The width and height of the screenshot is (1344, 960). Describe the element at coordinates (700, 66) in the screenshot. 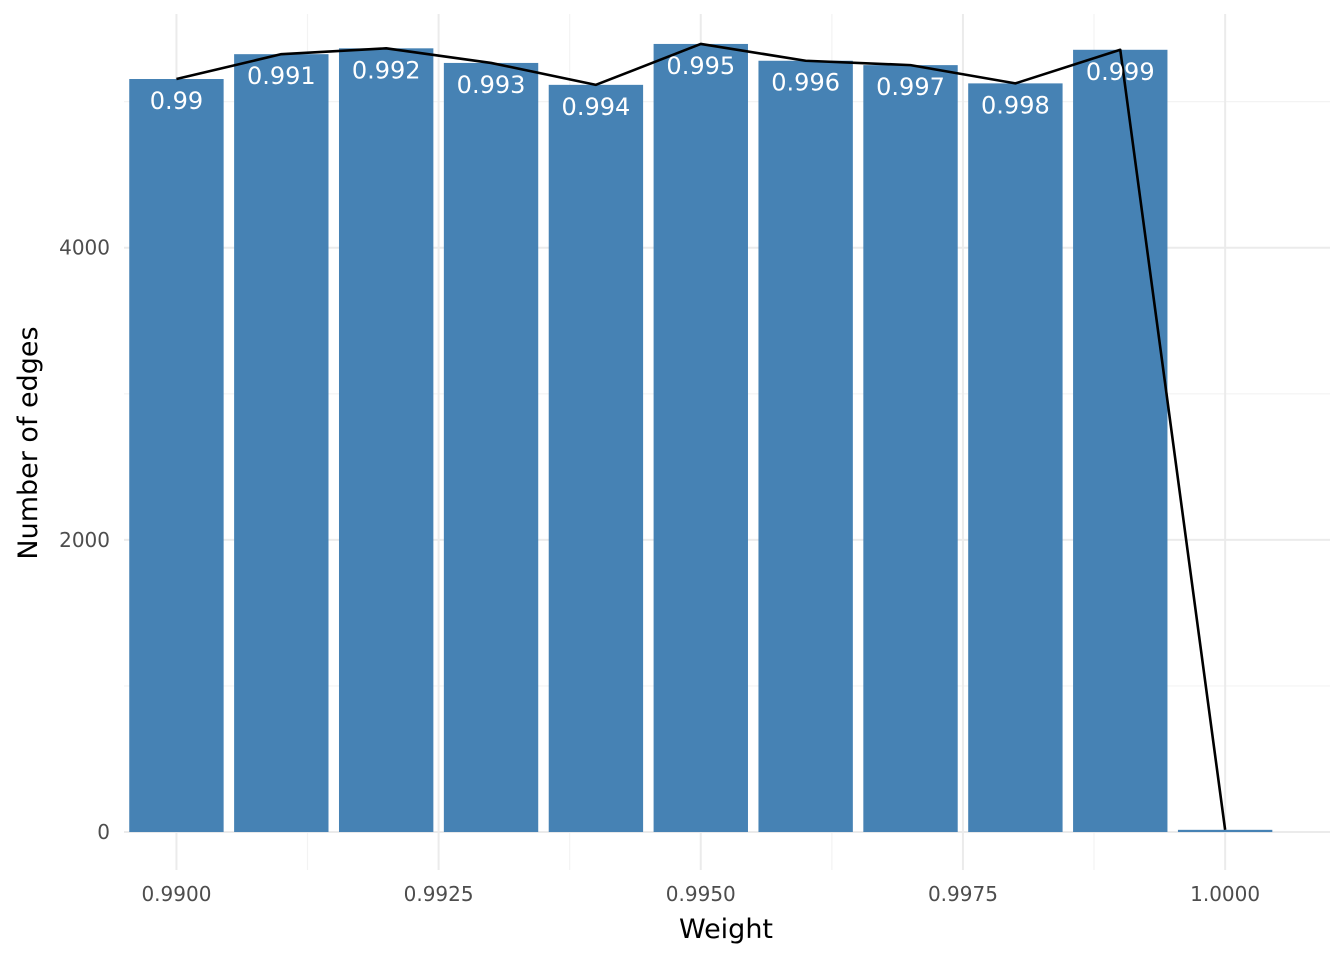

I see `bar-value-label: 0.995` at that location.